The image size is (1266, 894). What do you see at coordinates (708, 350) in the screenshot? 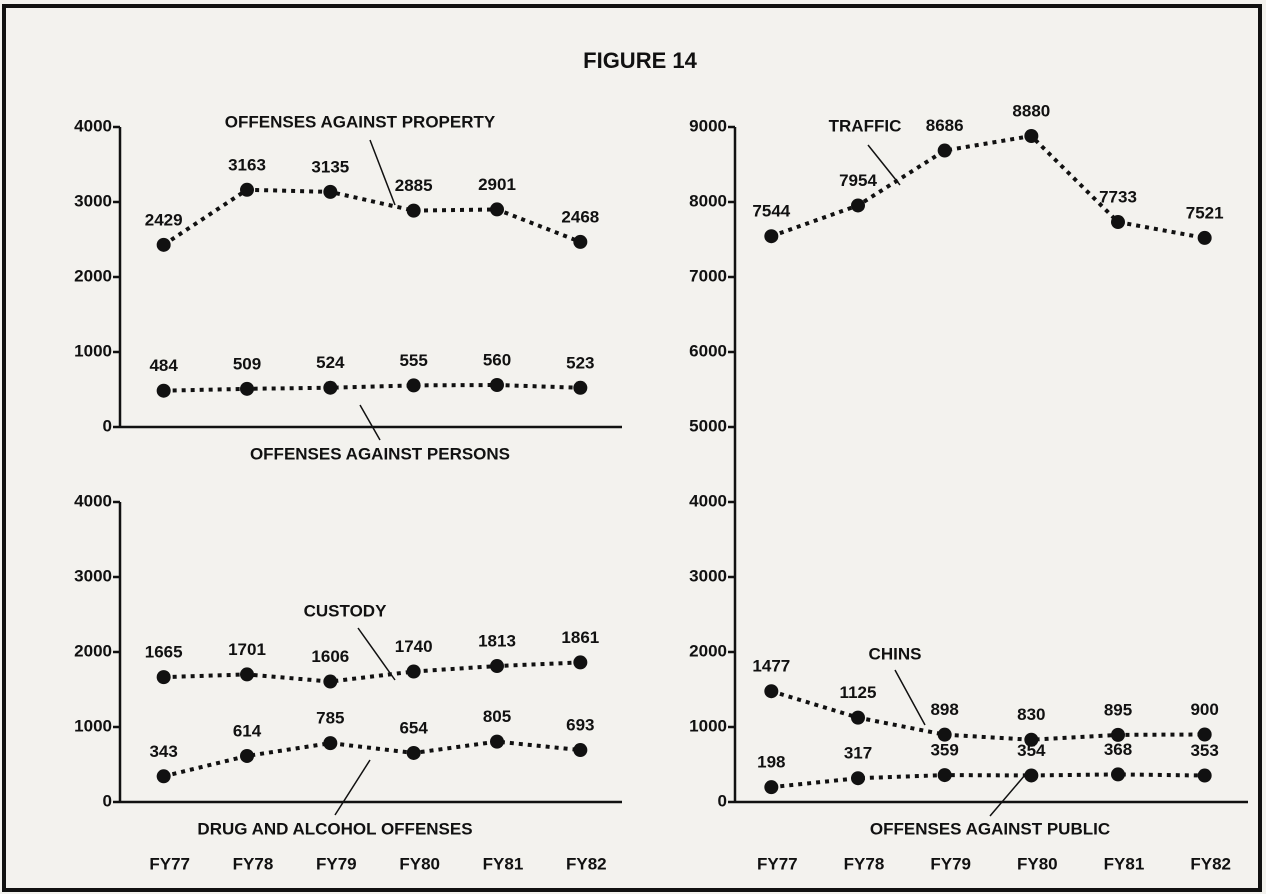
I see `y-tick-label: 6000` at bounding box center [708, 350].